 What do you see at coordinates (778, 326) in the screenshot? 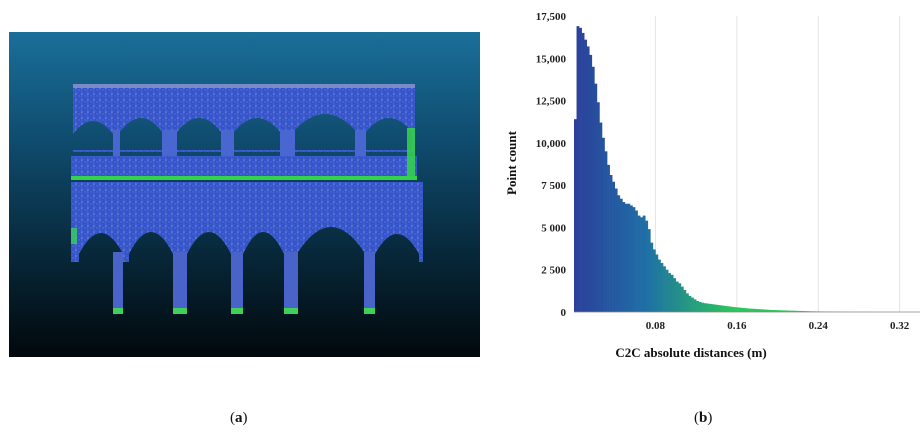
I see `x-tick-labels: 0.08 0.16 0.24 0.32` at bounding box center [778, 326].